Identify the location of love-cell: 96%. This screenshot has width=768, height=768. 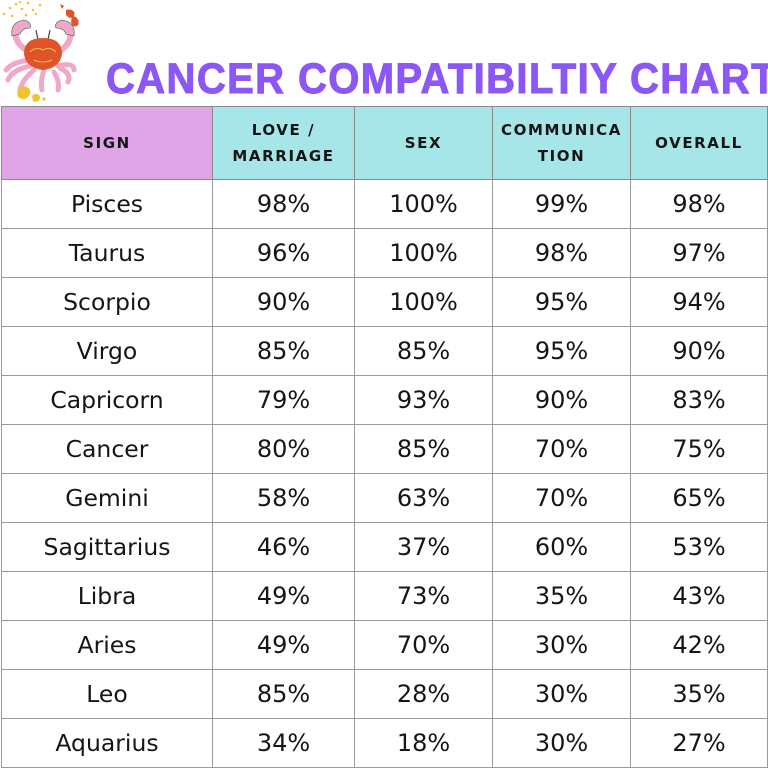
(283, 253).